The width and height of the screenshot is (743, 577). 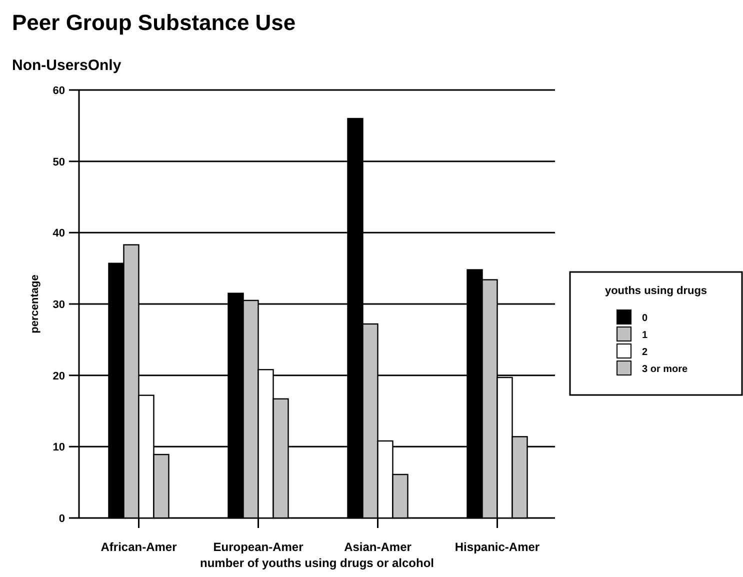 What do you see at coordinates (58, 448) in the screenshot?
I see `y-tick-label: 10` at bounding box center [58, 448].